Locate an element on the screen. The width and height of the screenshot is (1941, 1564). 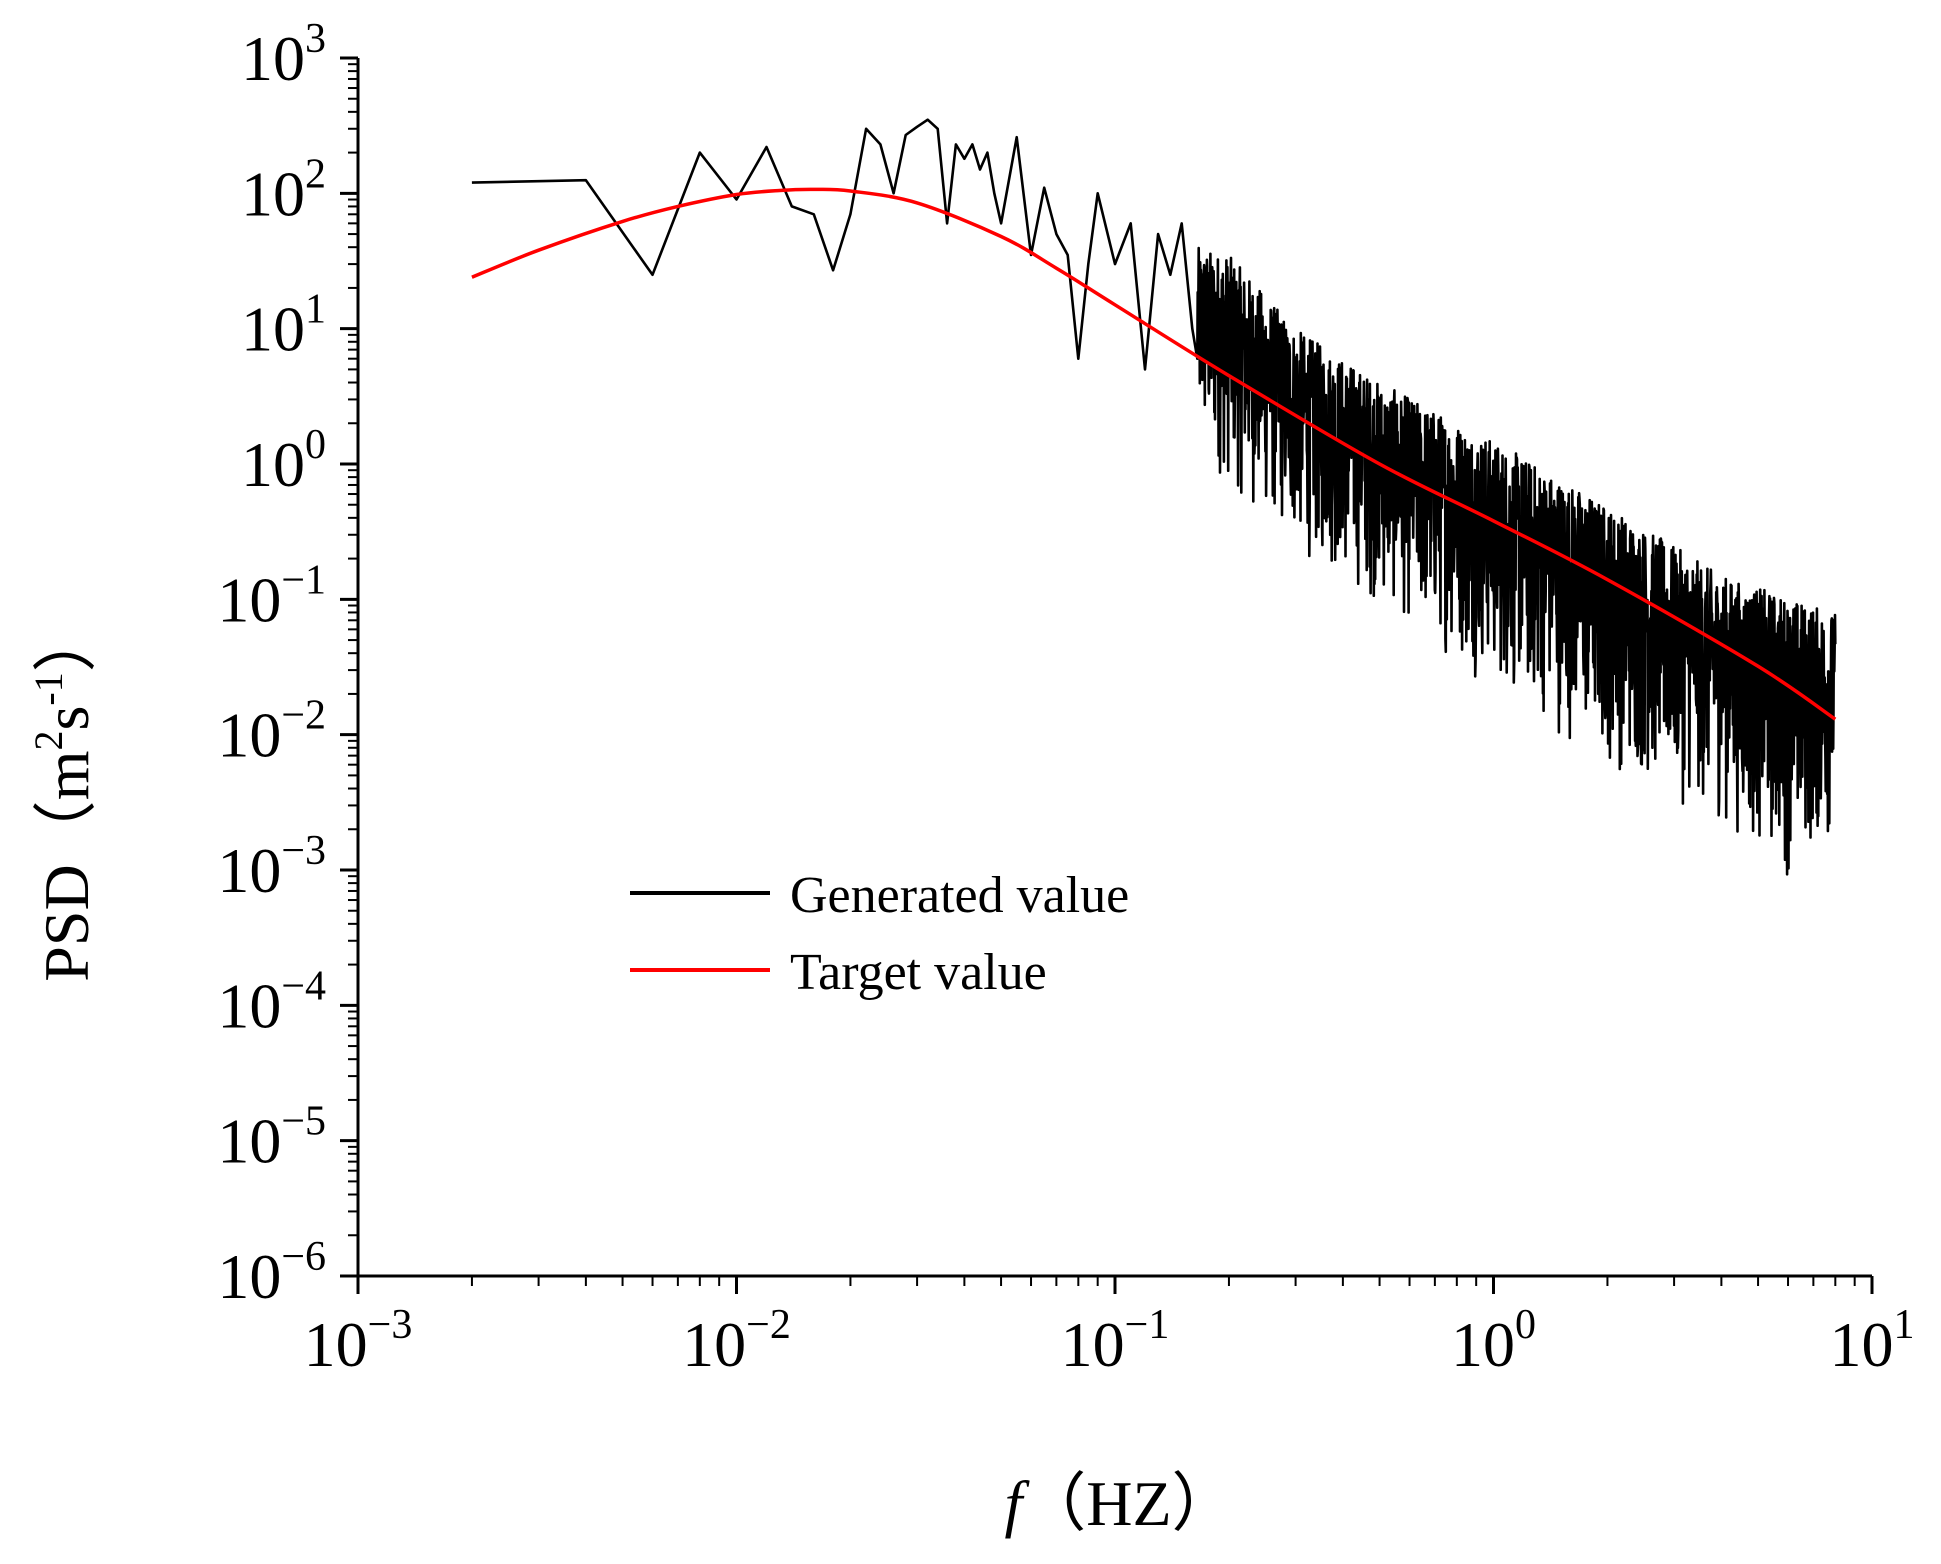
y-tick-label: 10⁻⁵ is located at coordinates (271, 1138).